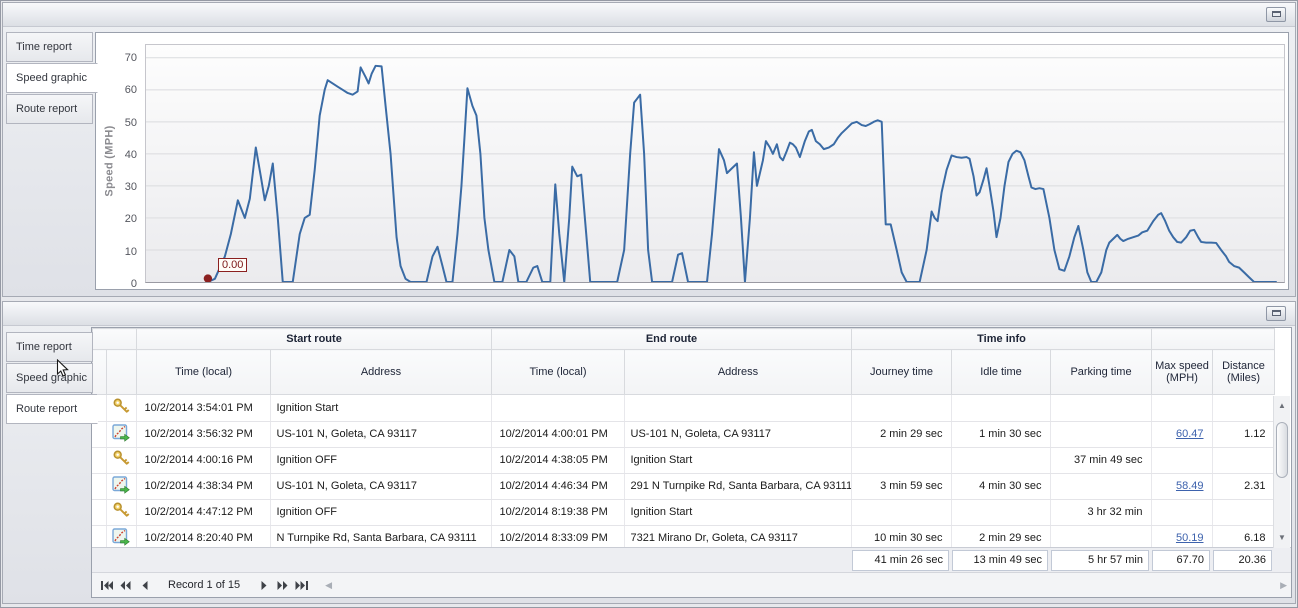  What do you see at coordinates (1189, 538) in the screenshot?
I see `max-speed-link: 50.19` at bounding box center [1189, 538].